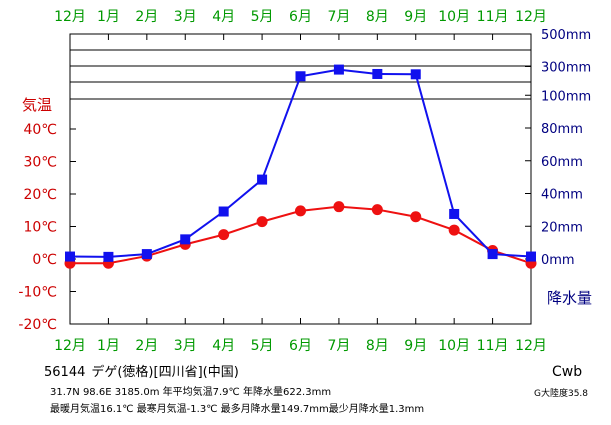 The image size is (611, 425). Describe the element at coordinates (185, 17) in the screenshot. I see `month-label-top: 3月` at that location.